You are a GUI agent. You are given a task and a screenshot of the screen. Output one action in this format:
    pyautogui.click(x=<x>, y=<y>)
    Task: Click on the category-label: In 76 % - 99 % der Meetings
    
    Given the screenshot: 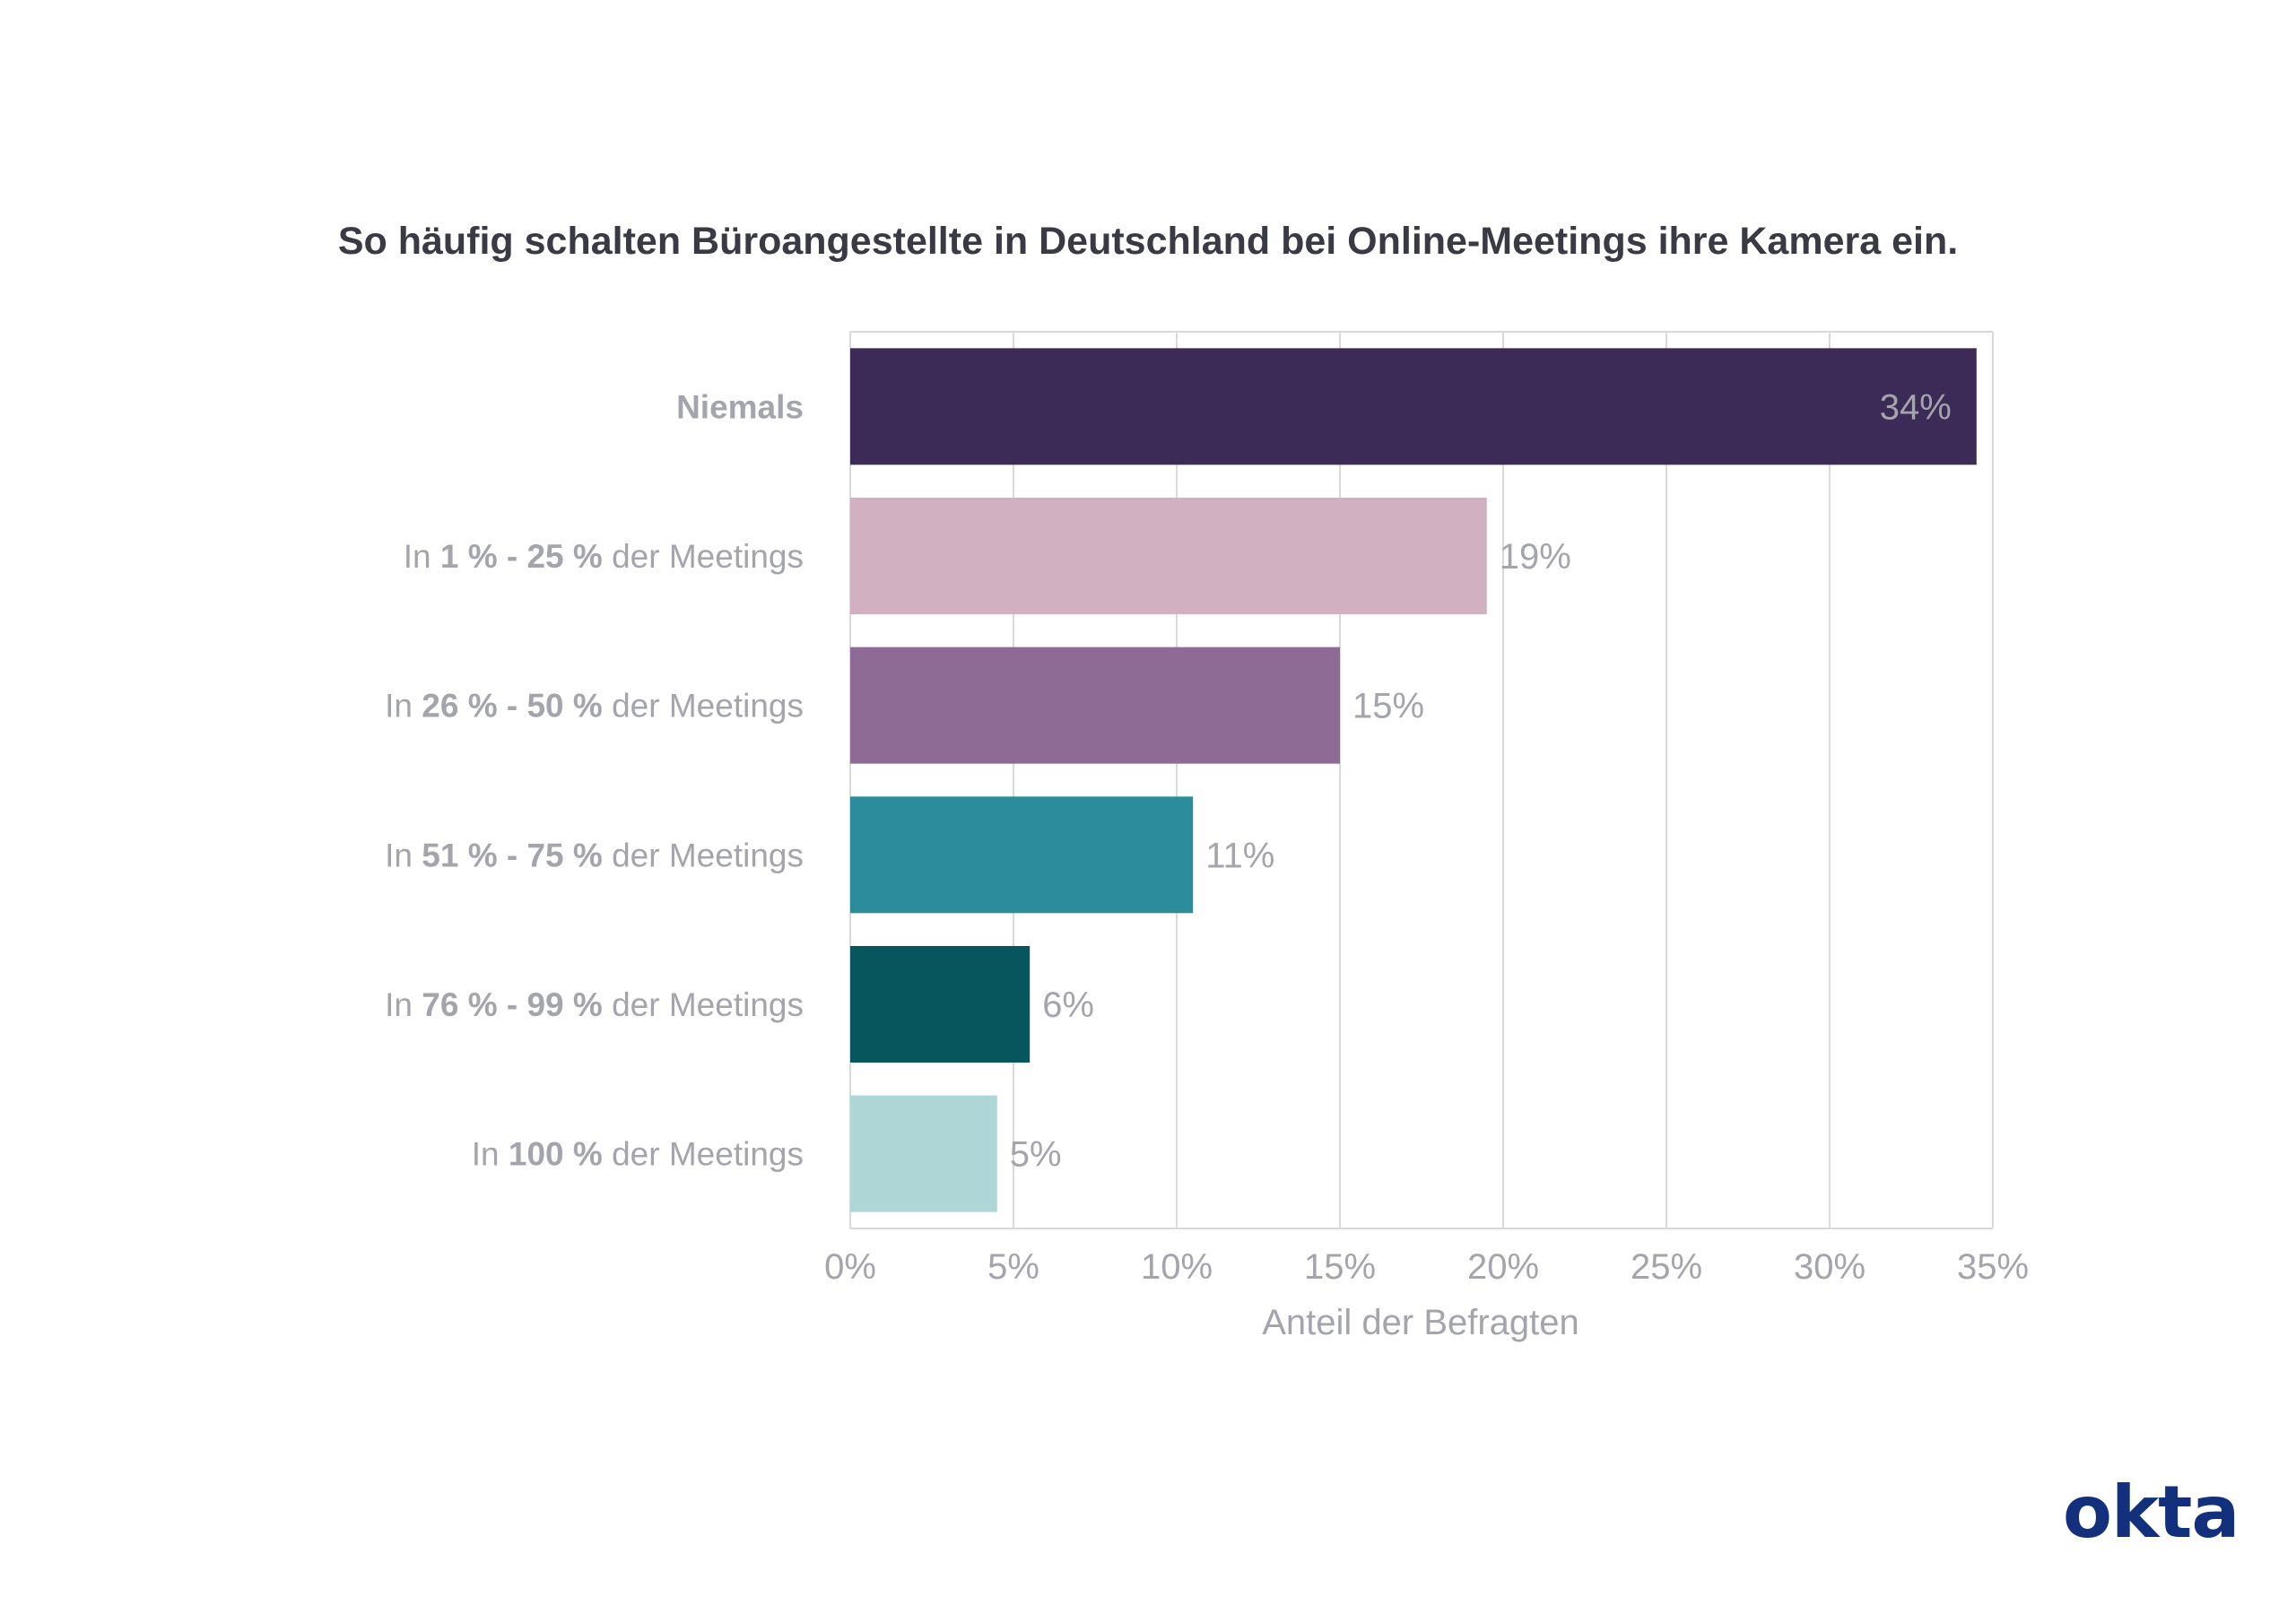 What is the action you would take?
    pyautogui.click(x=594, y=1004)
    